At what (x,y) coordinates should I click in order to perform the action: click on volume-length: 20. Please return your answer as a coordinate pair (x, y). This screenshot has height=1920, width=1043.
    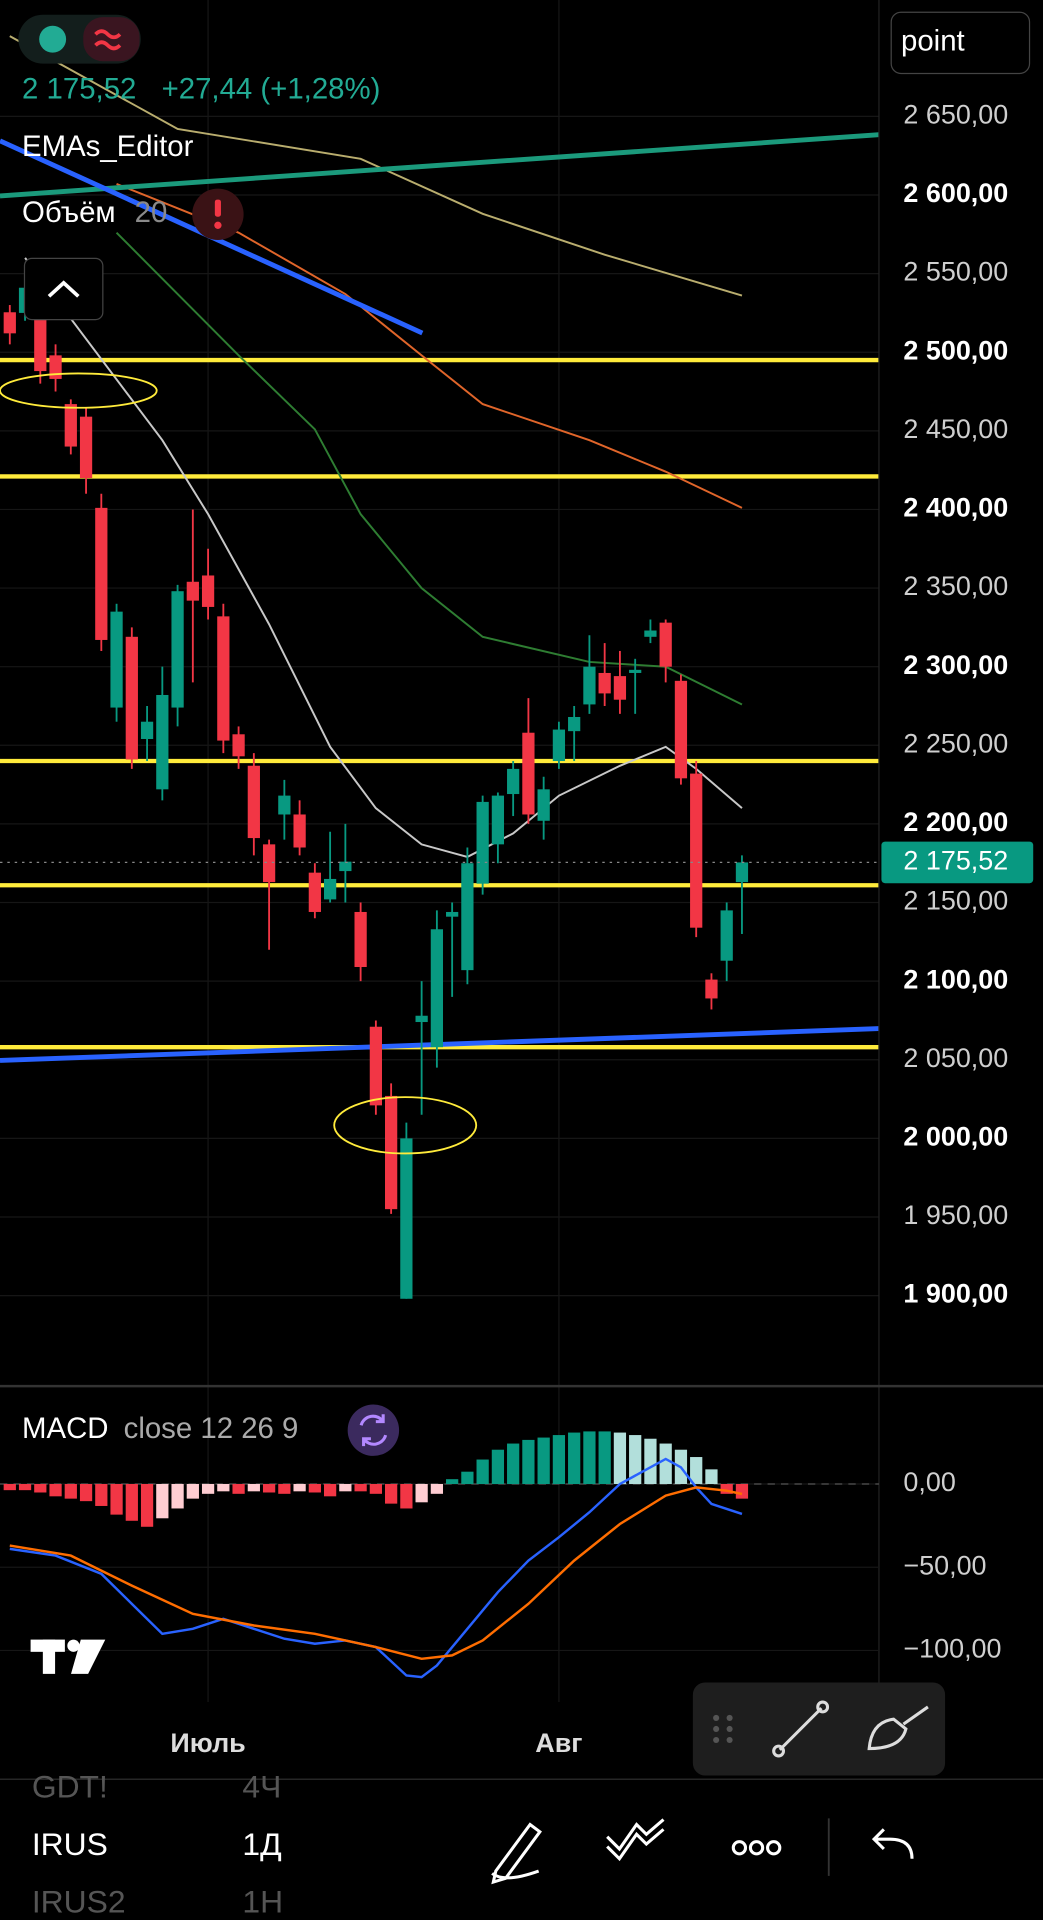
    Looking at the image, I should click on (151, 212).